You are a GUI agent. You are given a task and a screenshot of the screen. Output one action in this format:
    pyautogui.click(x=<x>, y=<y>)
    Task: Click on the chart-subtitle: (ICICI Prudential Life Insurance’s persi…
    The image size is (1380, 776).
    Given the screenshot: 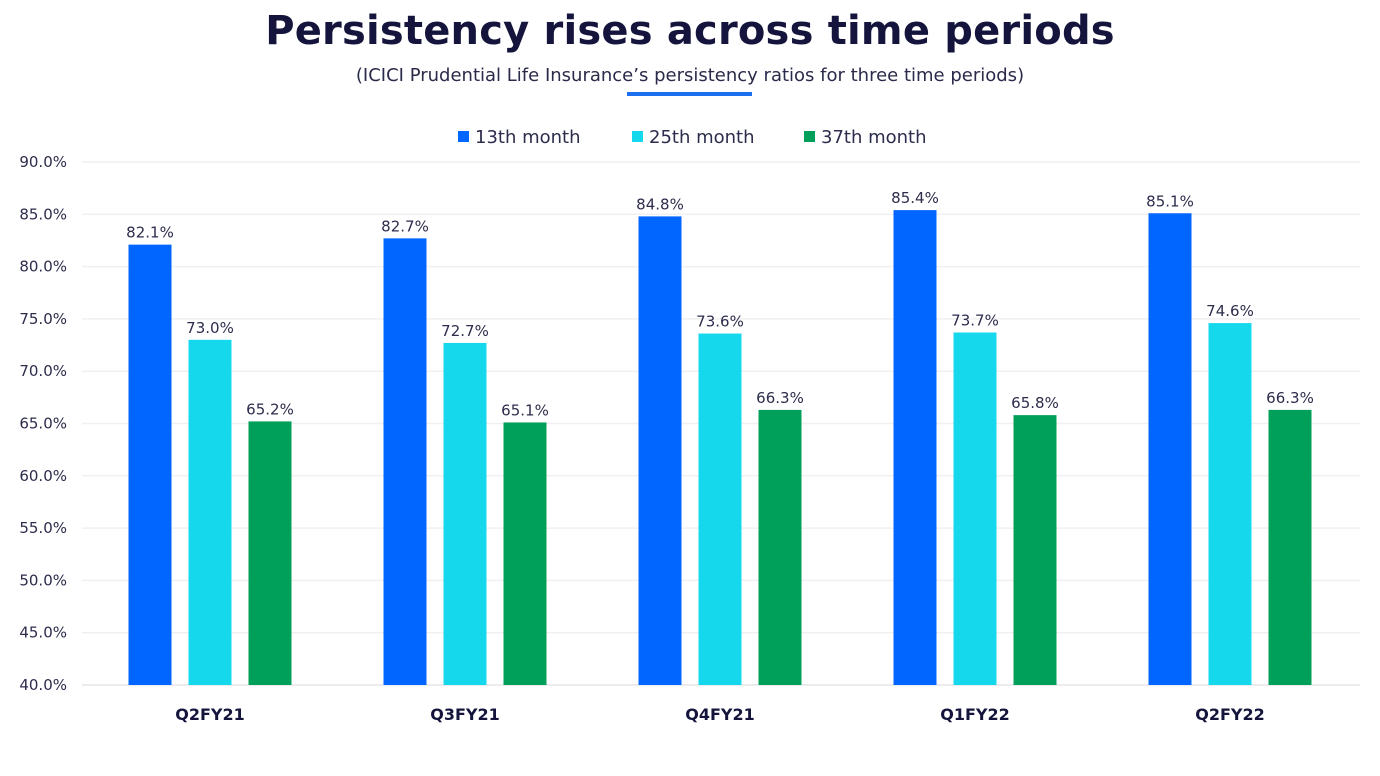 What is the action you would take?
    pyautogui.click(x=690, y=75)
    